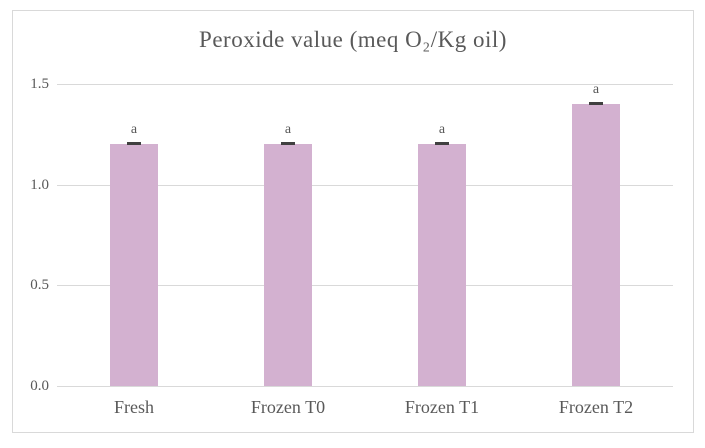 This screenshot has height=448, width=705. What do you see at coordinates (134, 265) in the screenshot?
I see `bar-fresh` at bounding box center [134, 265].